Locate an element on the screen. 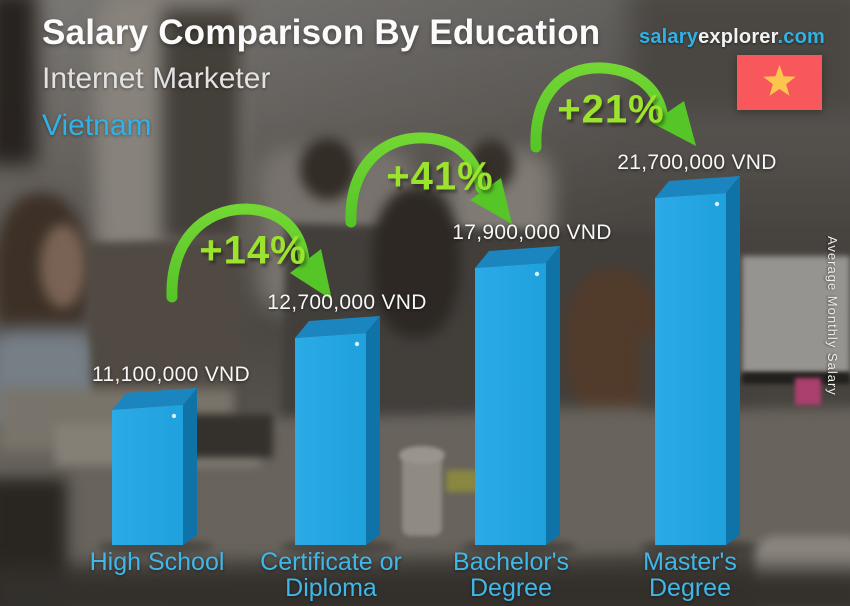 The width and height of the screenshot is (850, 606). site-logo: salaryexplorer.com is located at coordinates (732, 37).